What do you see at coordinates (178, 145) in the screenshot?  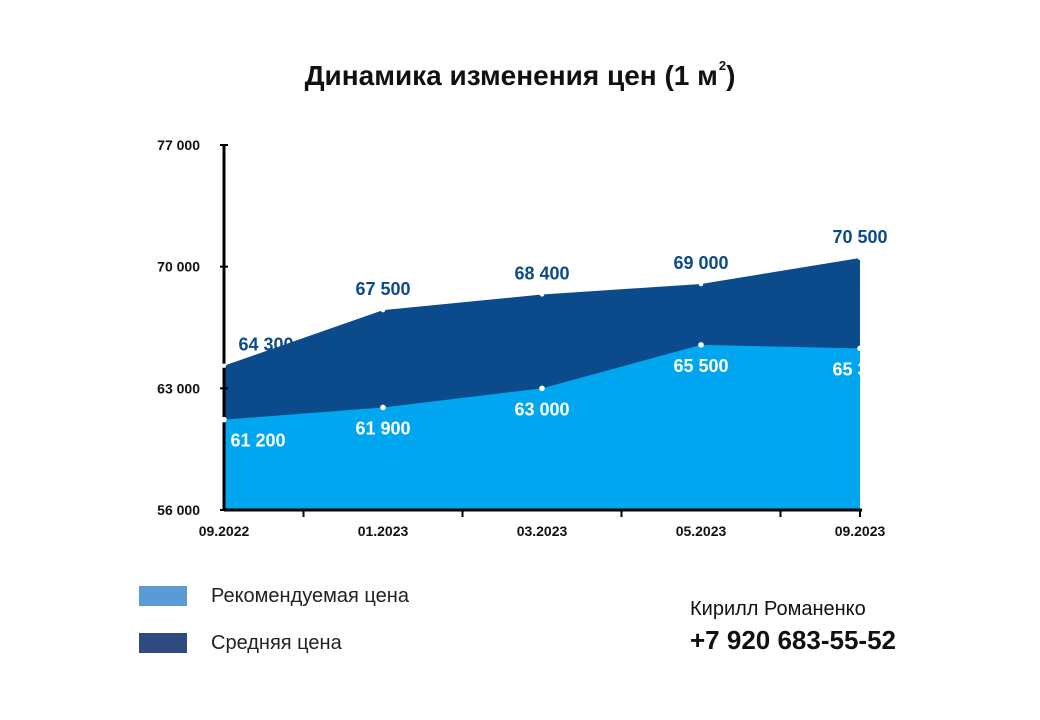 I see `y-tick-label: 77 000` at bounding box center [178, 145].